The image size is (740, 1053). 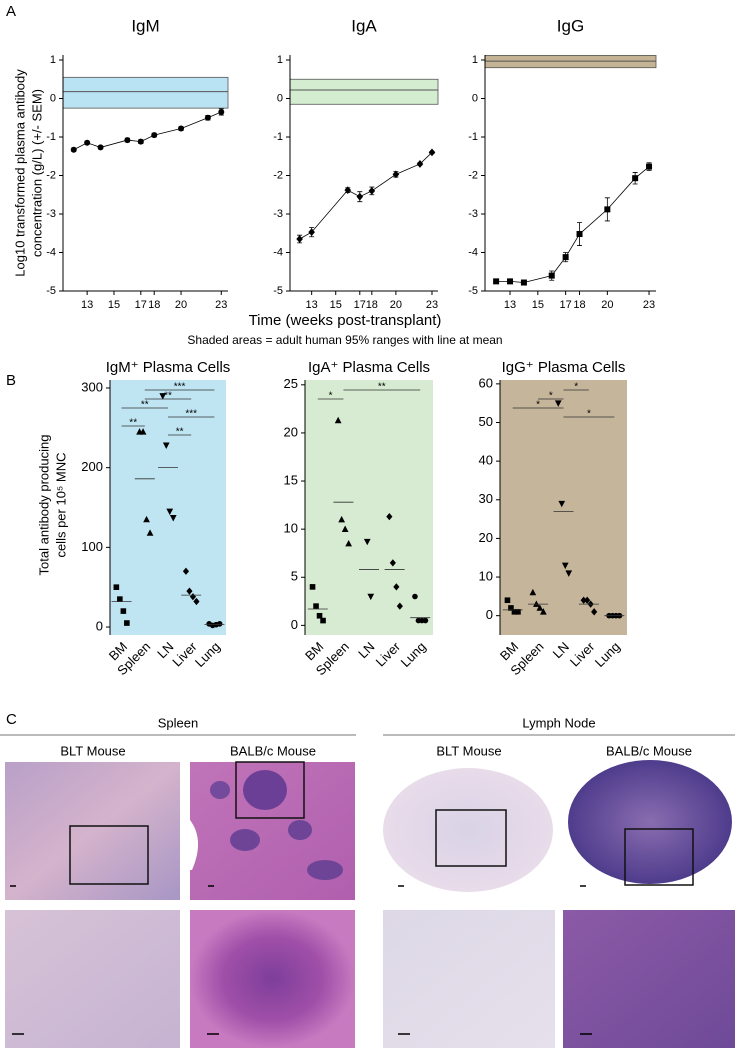 I want to click on scale-bars, so click(x=301, y=960).